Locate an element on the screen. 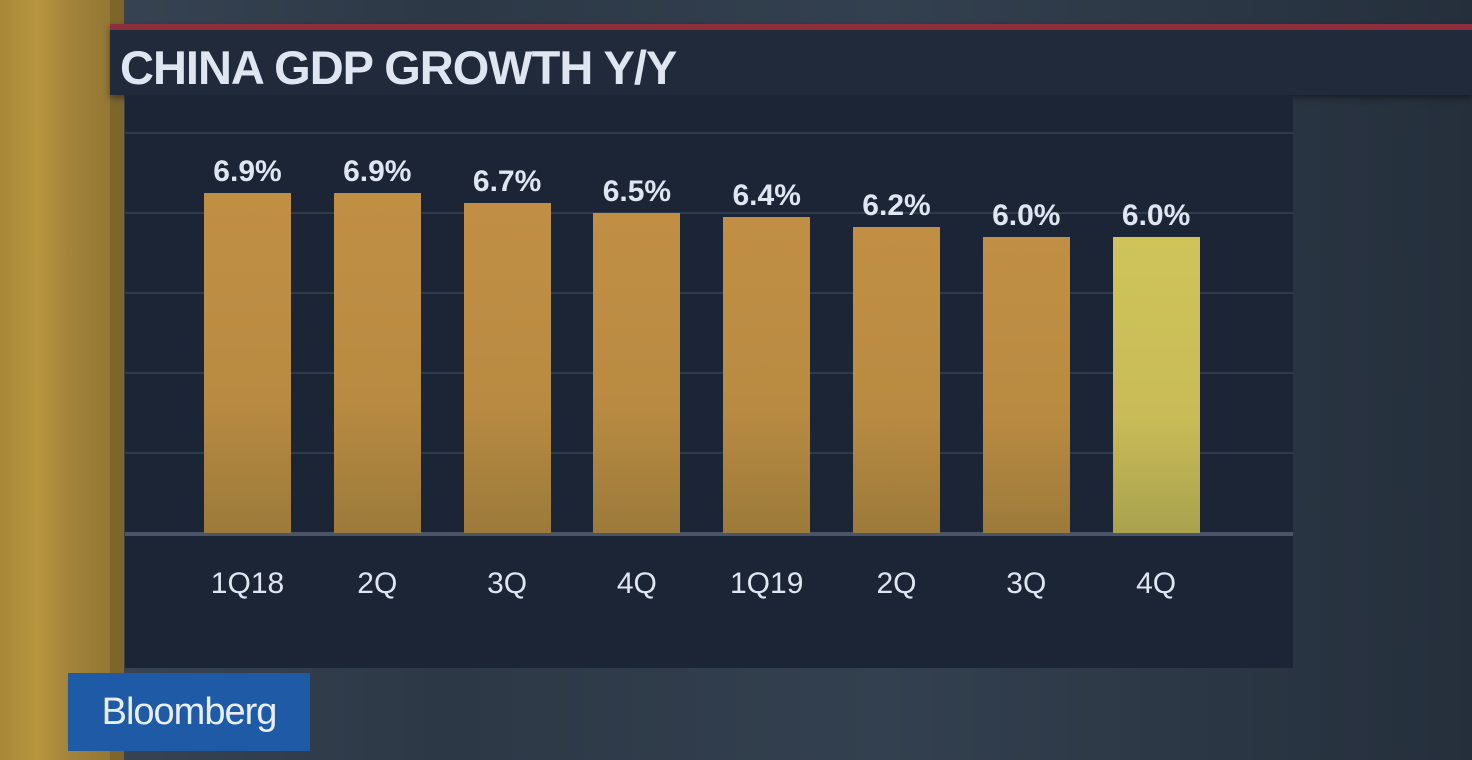 The width and height of the screenshot is (1472, 760). title-accent-line is located at coordinates (791, 27).